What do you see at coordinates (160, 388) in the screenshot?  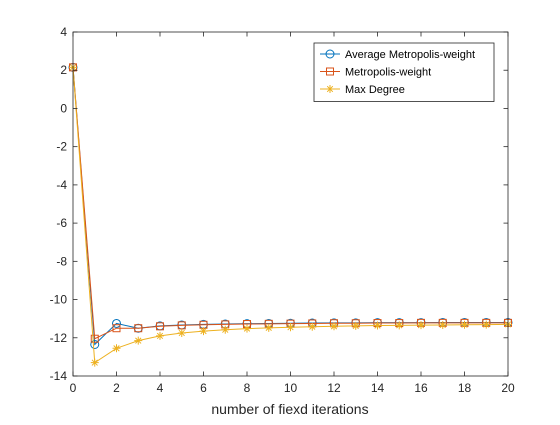 I see `x-tick-label: 4` at bounding box center [160, 388].